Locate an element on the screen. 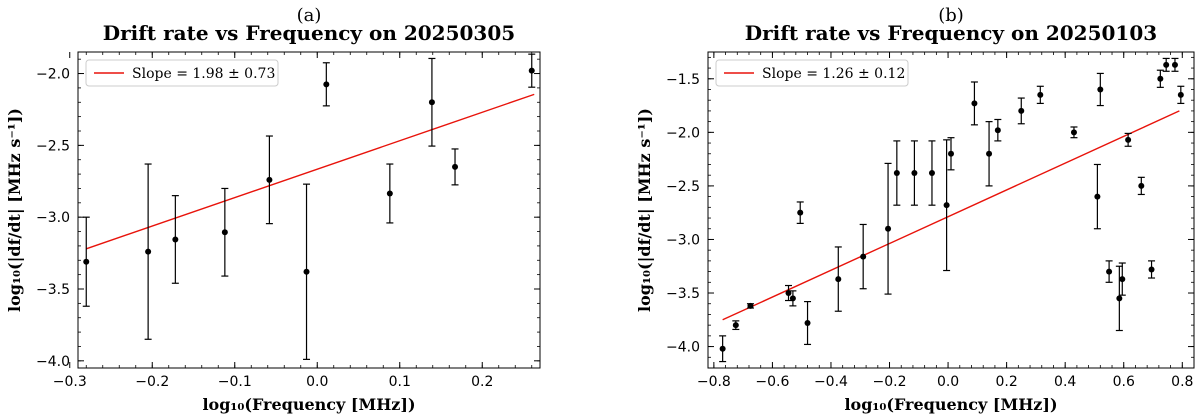  y-tick-label: −3.5 is located at coordinates (53, 290).